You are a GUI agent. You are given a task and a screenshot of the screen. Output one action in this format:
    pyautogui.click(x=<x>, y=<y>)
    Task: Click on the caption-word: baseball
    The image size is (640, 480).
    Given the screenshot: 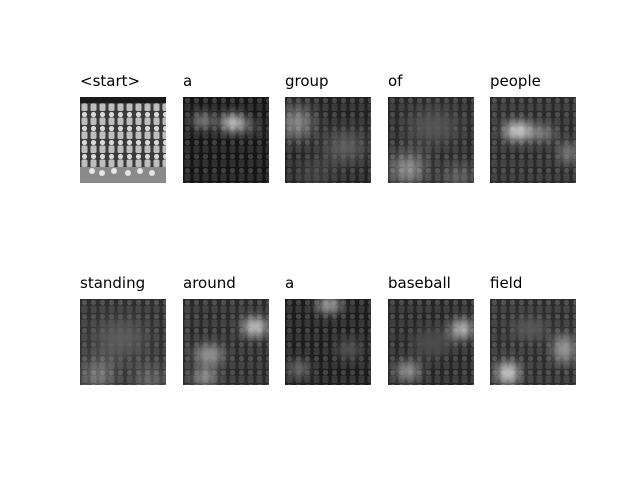 What is the action you would take?
    pyautogui.click(x=419, y=283)
    